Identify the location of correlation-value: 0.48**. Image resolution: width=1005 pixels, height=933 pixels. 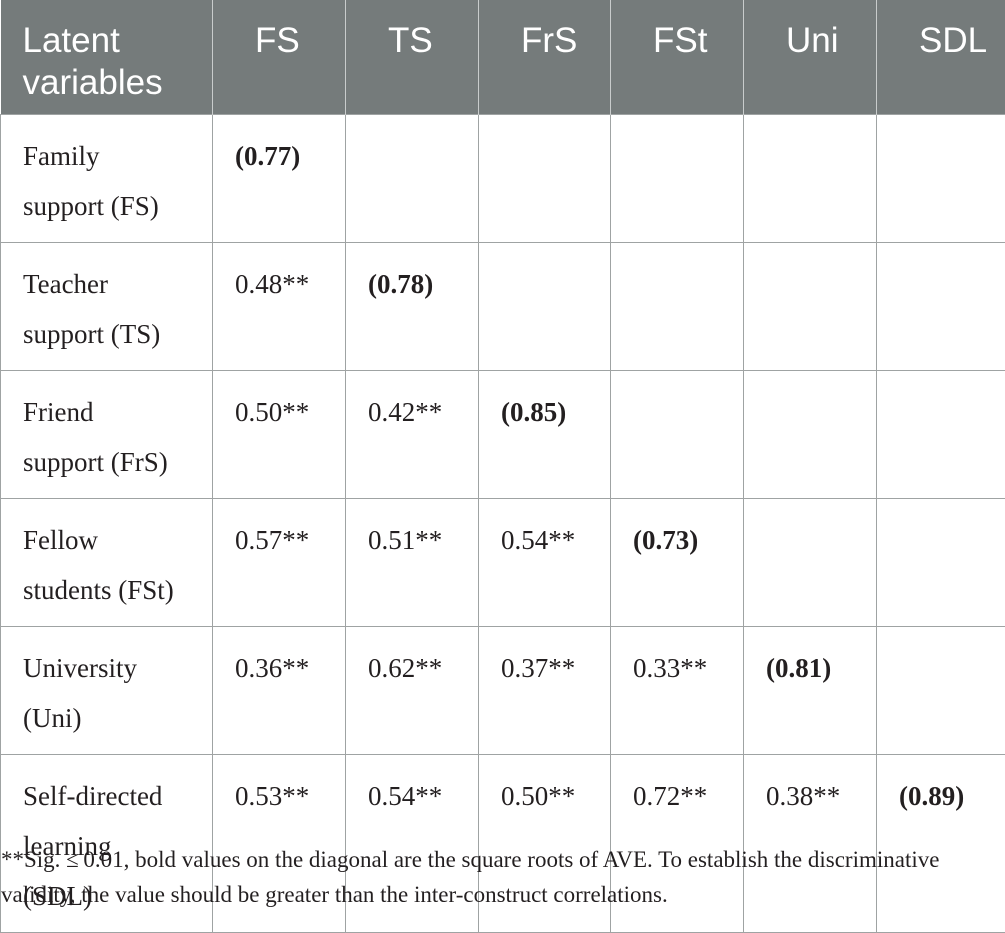
(272, 284).